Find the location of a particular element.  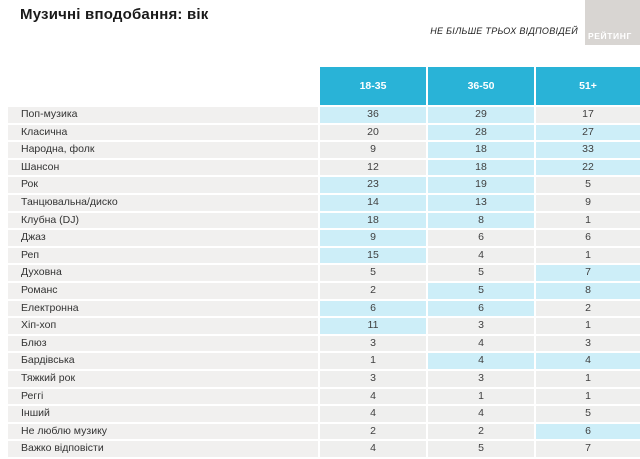

table-row: Інший 4 4 5 is located at coordinates (324, 414).